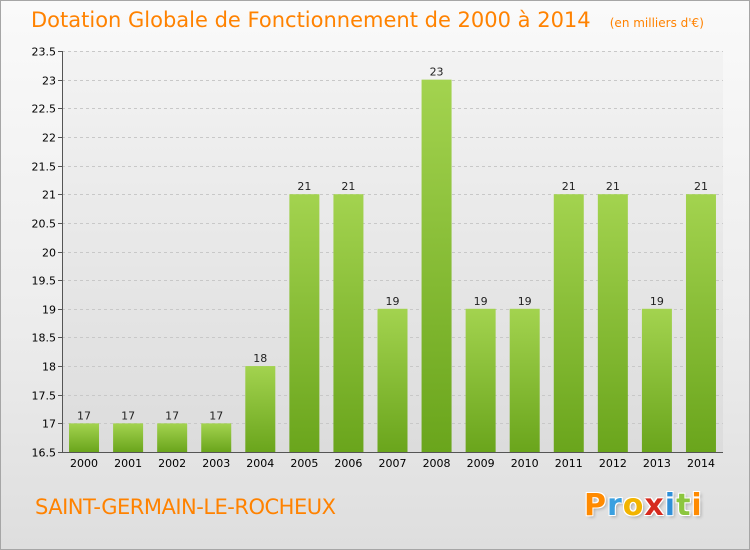  Describe the element at coordinates (84, 437) in the screenshot. I see `bar-2000` at that location.